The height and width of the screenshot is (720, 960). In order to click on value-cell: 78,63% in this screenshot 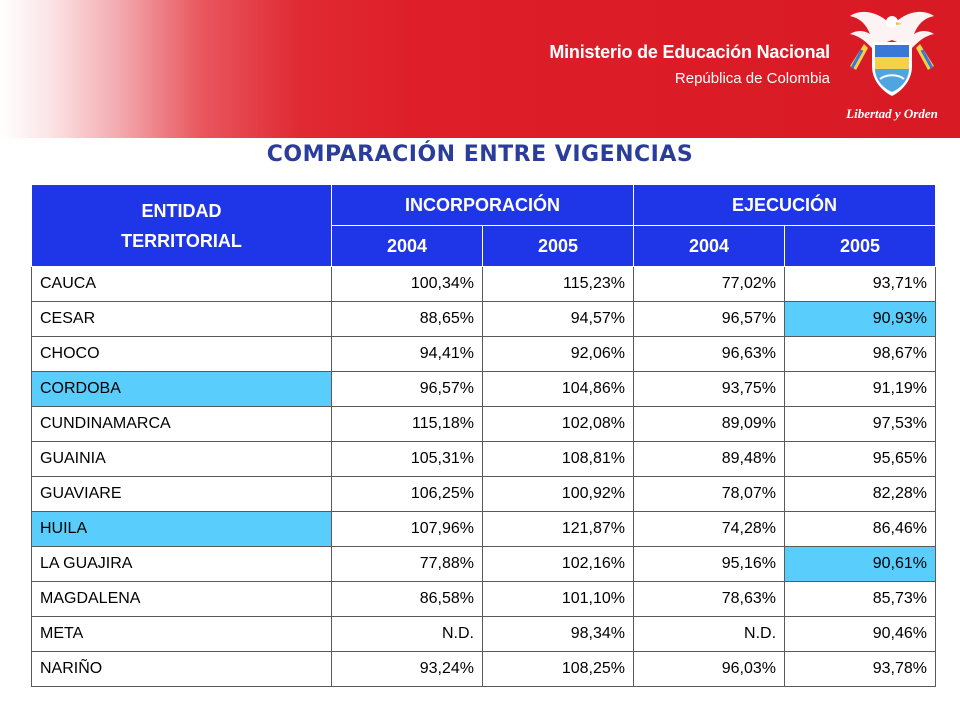, I will do `click(709, 599)`.